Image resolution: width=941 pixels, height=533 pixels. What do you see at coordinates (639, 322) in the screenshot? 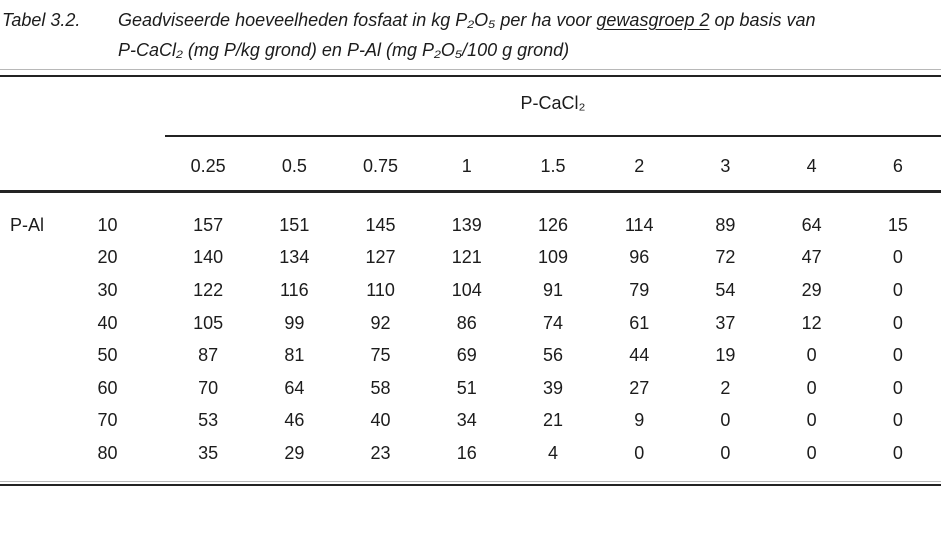
I see `value-cell: 61` at bounding box center [639, 322].